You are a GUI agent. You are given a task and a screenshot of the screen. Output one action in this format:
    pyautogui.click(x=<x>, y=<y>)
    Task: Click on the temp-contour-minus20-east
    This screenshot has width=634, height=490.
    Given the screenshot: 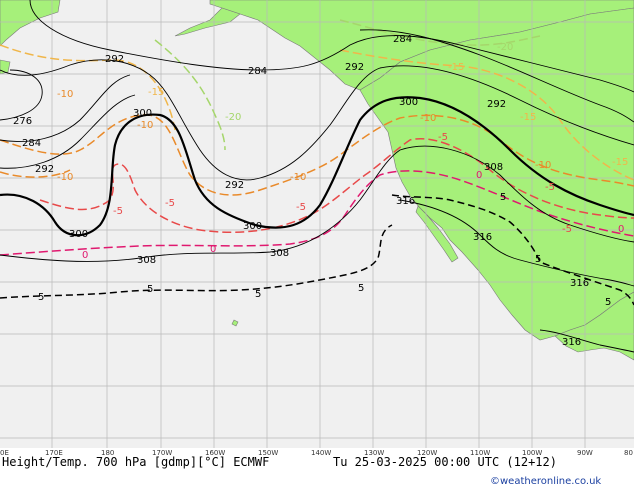 What is the action you would take?
    pyautogui.click(x=440, y=32)
    